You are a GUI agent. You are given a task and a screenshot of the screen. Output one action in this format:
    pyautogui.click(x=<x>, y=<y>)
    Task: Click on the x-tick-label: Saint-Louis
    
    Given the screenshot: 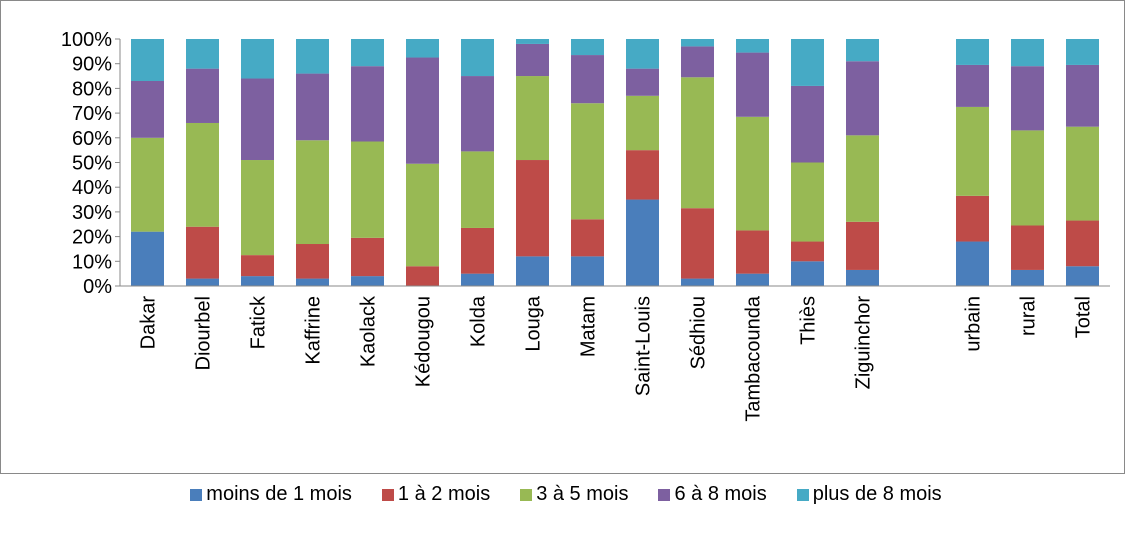 What is the action you would take?
    pyautogui.click(x=644, y=346)
    